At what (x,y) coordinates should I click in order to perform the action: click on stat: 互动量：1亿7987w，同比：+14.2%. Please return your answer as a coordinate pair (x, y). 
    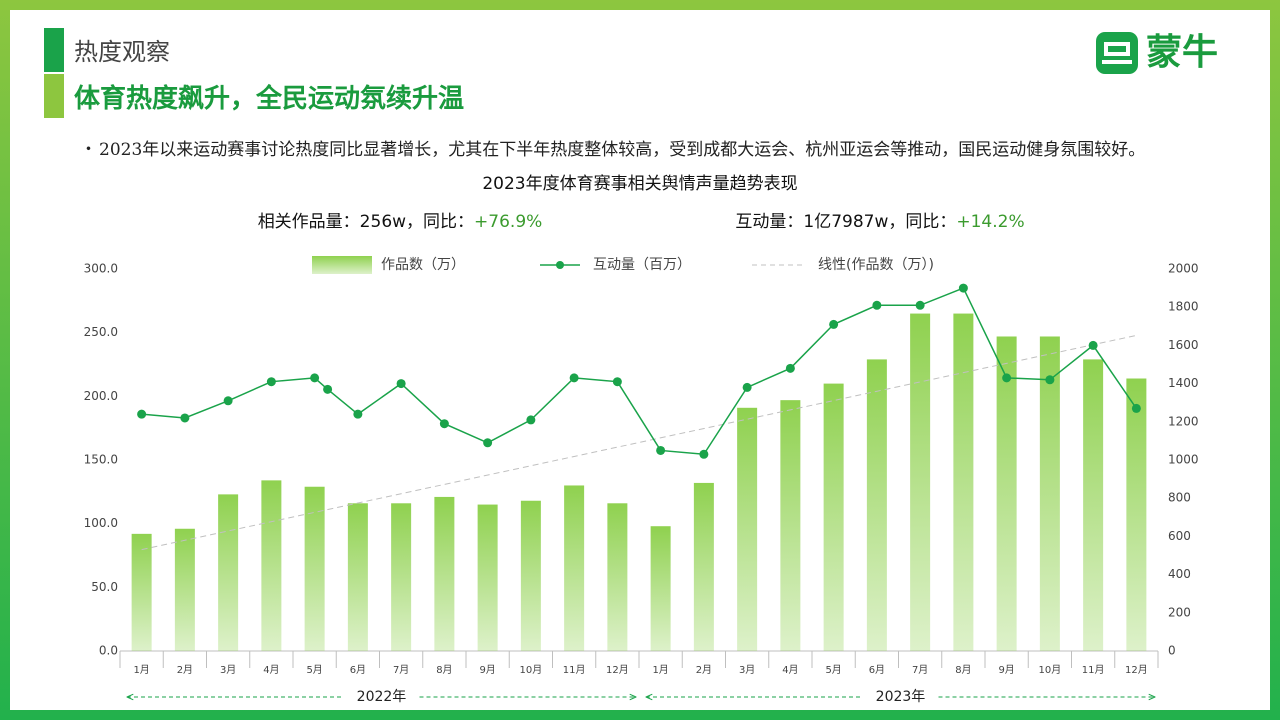
    Looking at the image, I should click on (879, 222).